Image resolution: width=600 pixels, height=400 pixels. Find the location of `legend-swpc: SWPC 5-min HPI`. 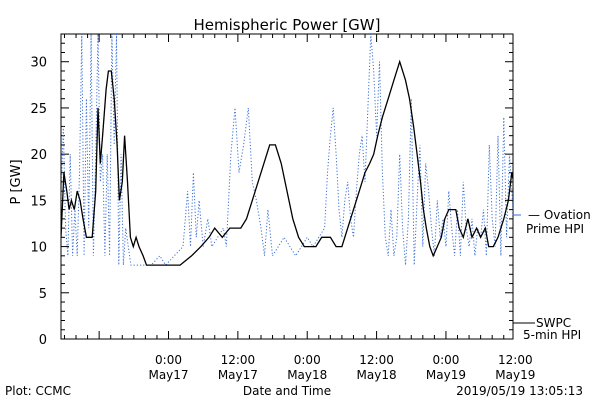

legend-swpc: SWPC 5-min HPI is located at coordinates (547, 329).